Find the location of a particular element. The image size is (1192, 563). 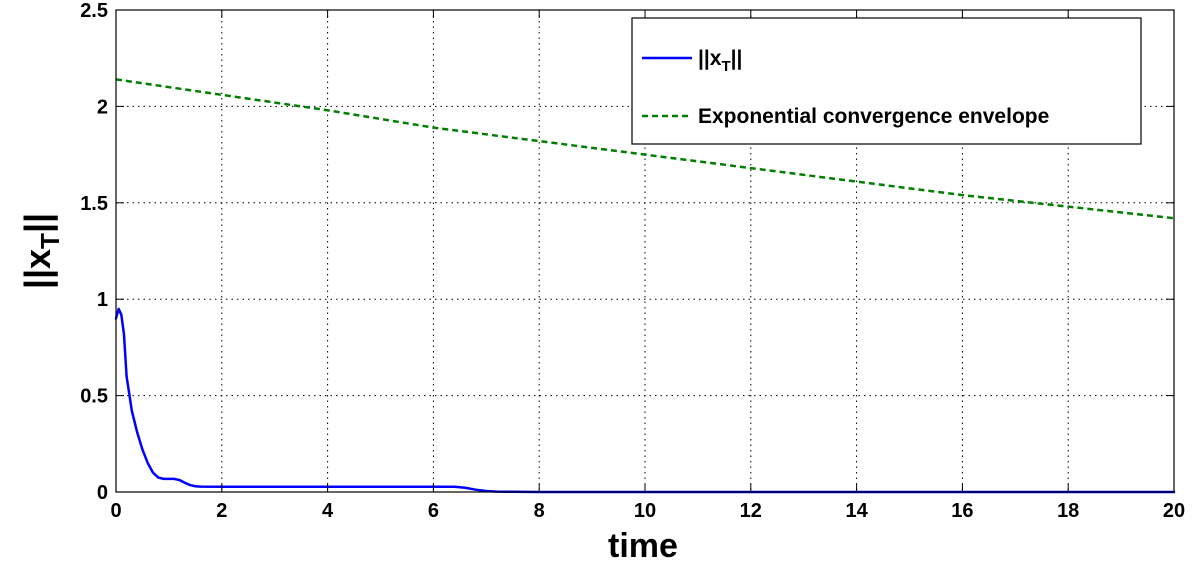

legend-label-series-1-main: ||x is located at coordinates (710, 58).